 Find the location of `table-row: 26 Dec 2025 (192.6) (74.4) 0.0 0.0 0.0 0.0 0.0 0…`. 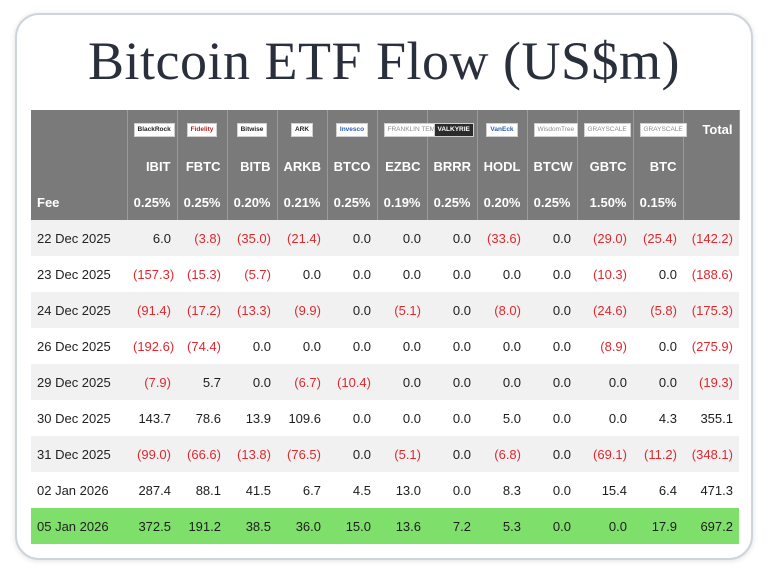

table-row: 26 Dec 2025 (192.6) (74.4) 0.0 0.0 0.0 0.0 0.0 0… is located at coordinates (385, 346).